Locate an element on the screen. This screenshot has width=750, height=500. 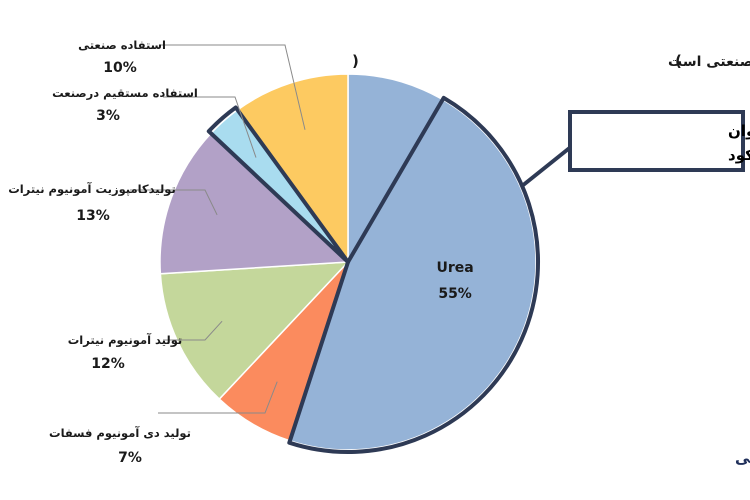
fertilizer-callout-leader is located at coordinates (547, 166).